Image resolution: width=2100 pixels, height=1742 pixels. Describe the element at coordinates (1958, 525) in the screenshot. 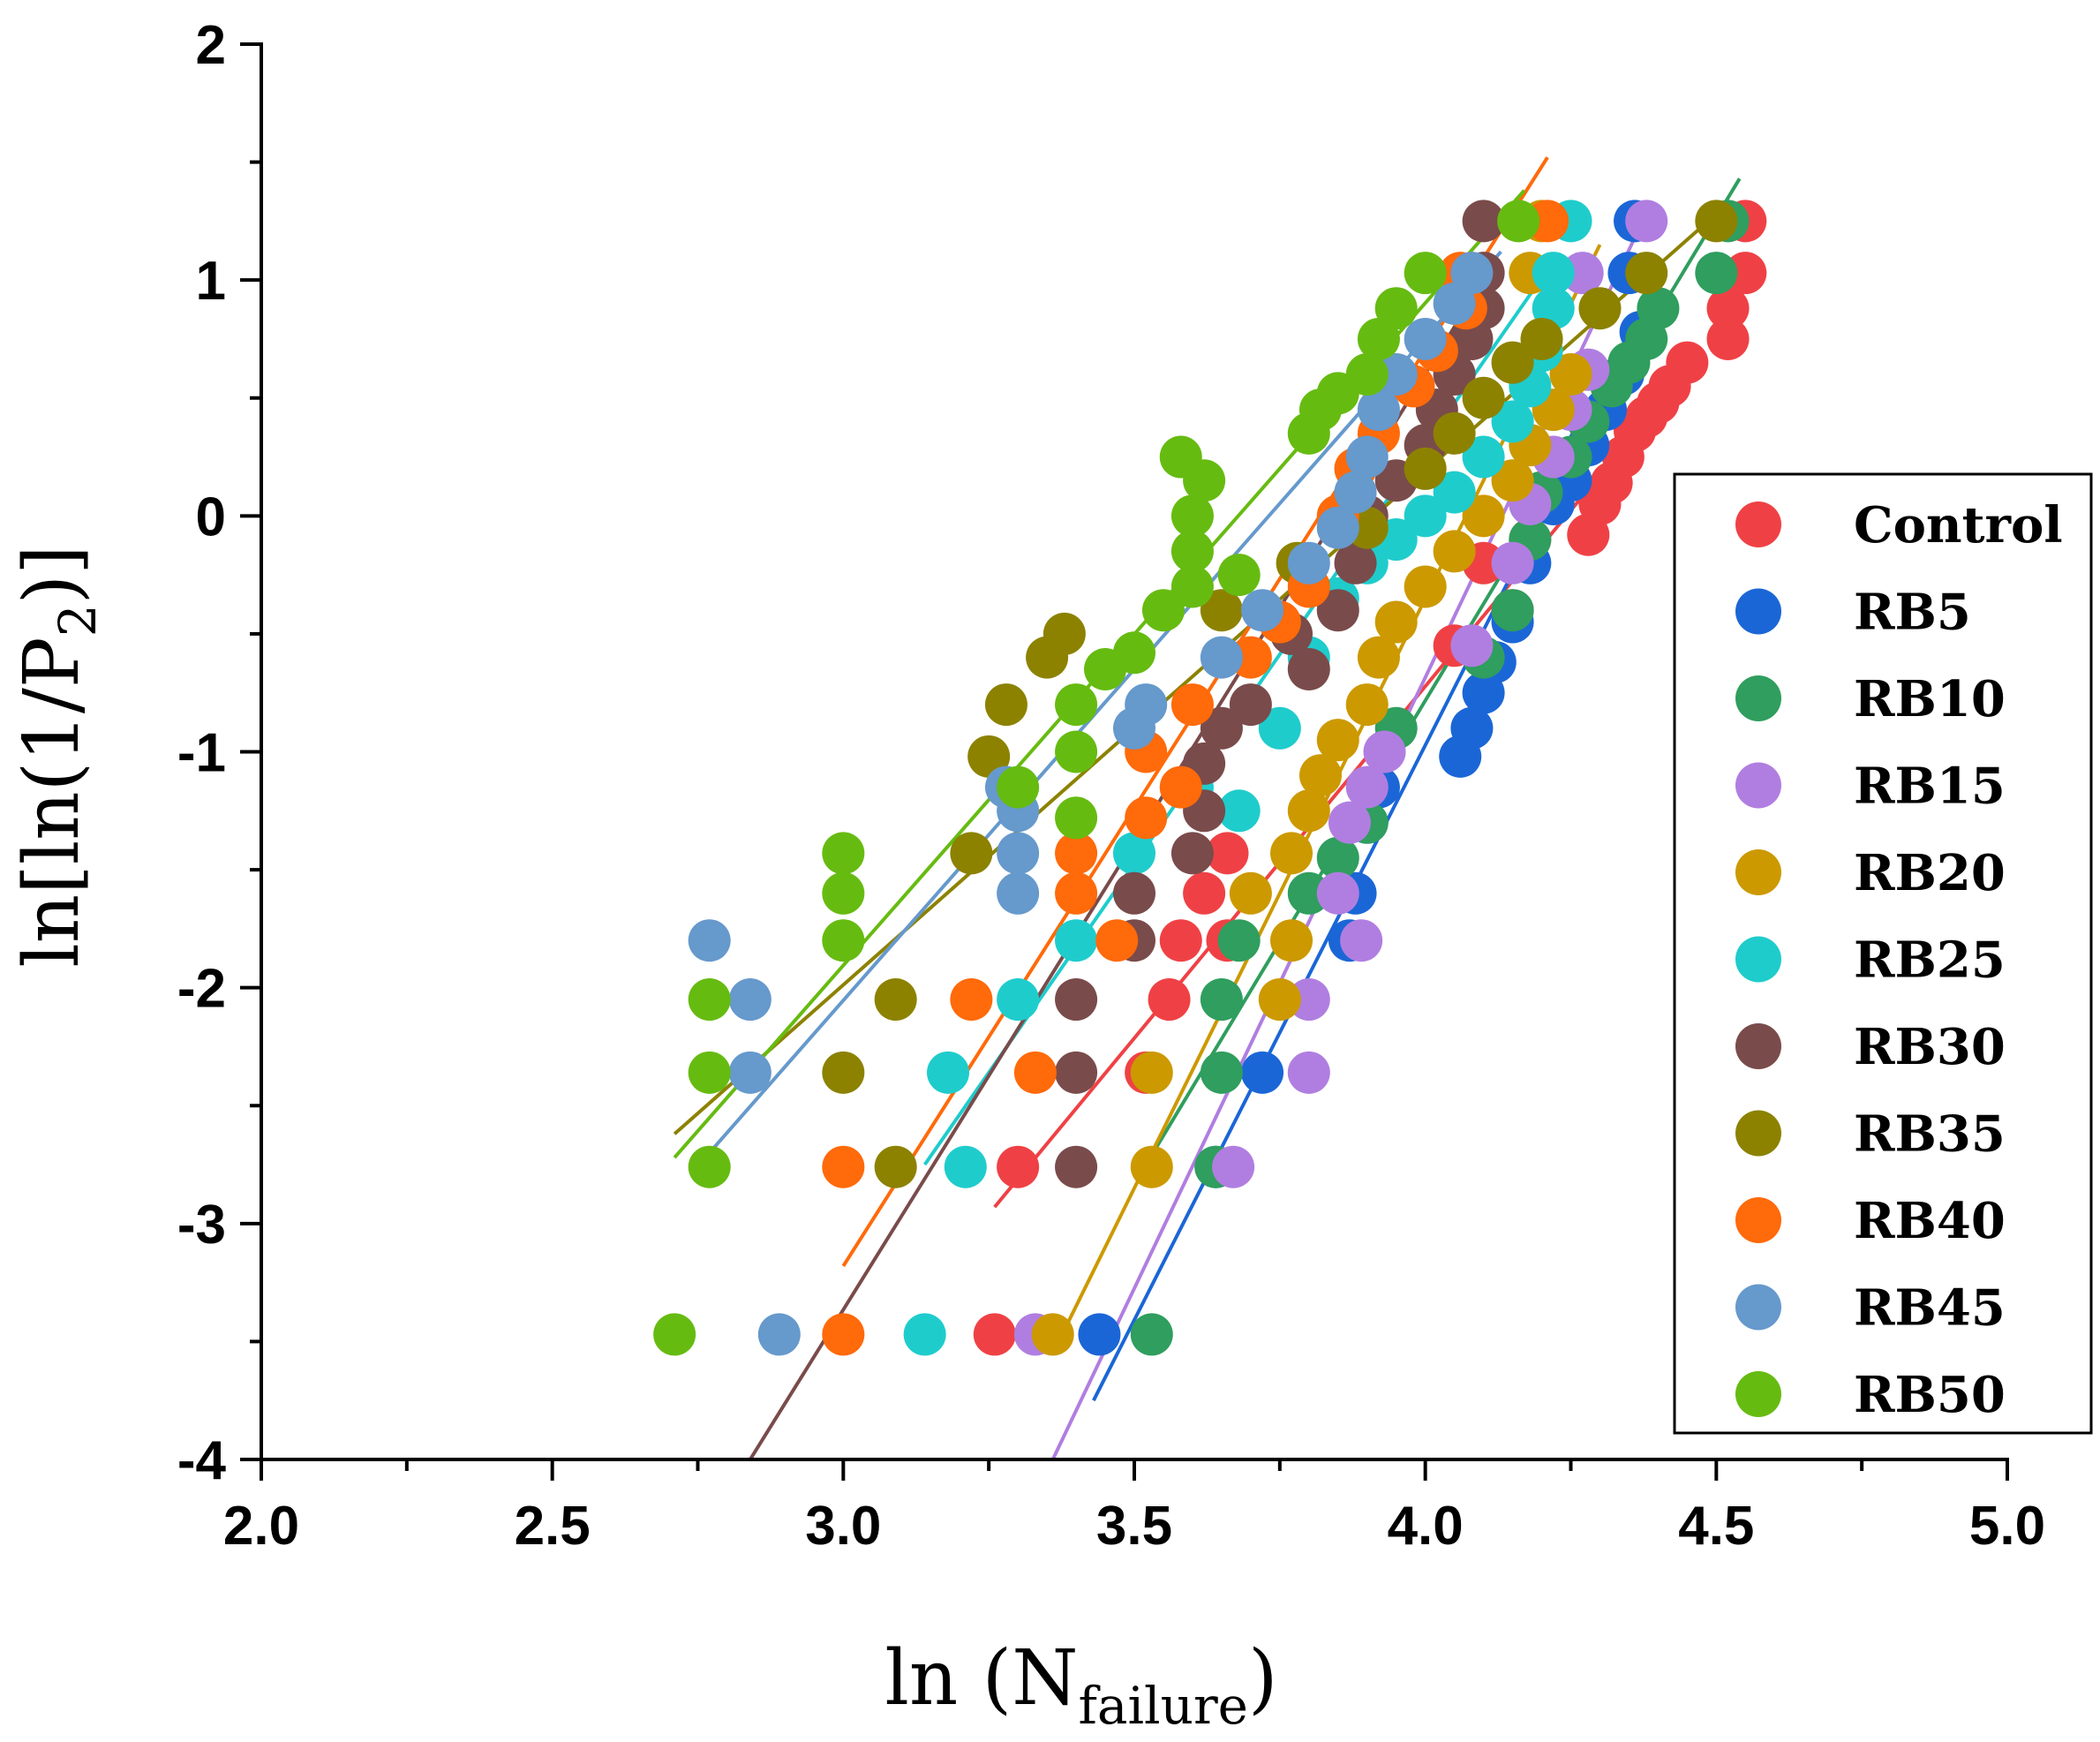

I see `legend-label-control: Control` at that location.